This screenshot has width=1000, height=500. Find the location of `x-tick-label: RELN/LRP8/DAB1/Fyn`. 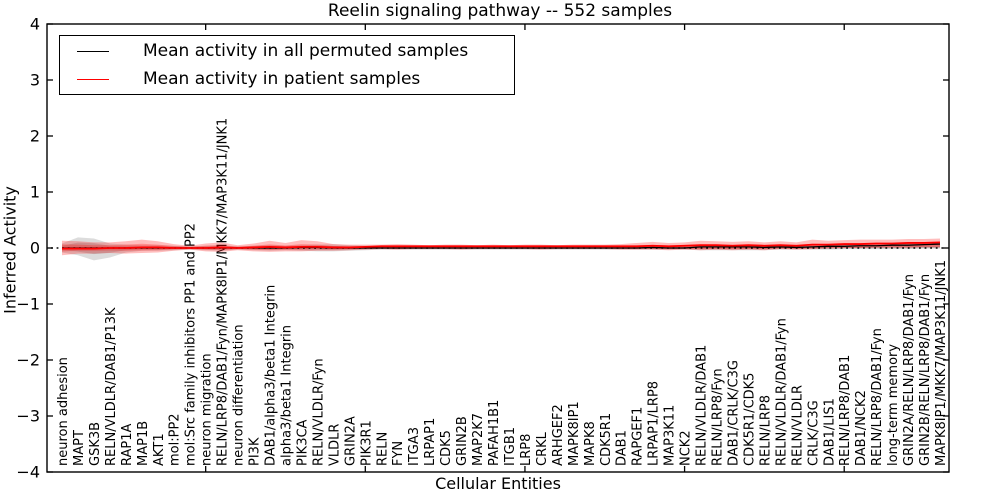

x-tick-label: RELN/LRP8/DAB1/Fyn is located at coordinates (877, 397).